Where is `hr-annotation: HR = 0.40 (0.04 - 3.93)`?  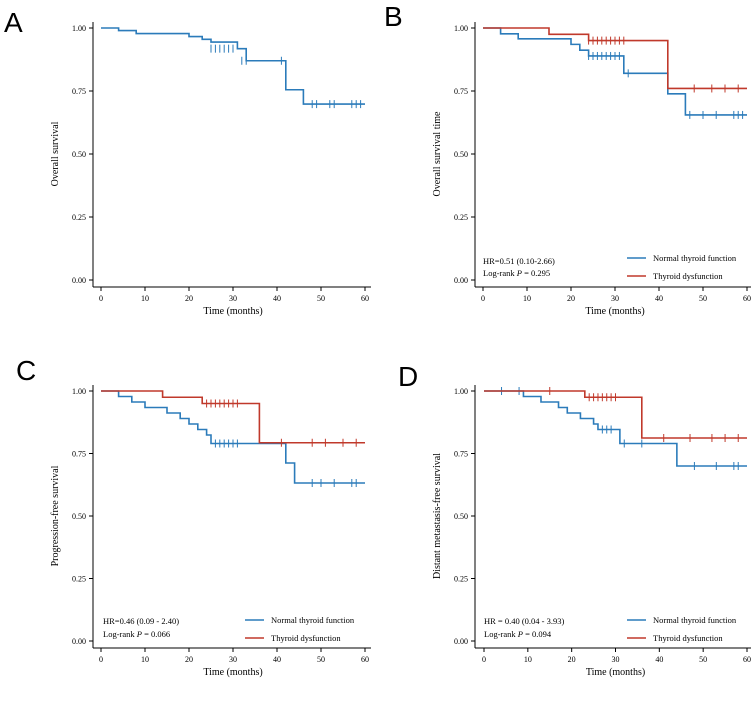 hr-annotation: HR = 0.40 (0.04 - 3.93) is located at coordinates (524, 621).